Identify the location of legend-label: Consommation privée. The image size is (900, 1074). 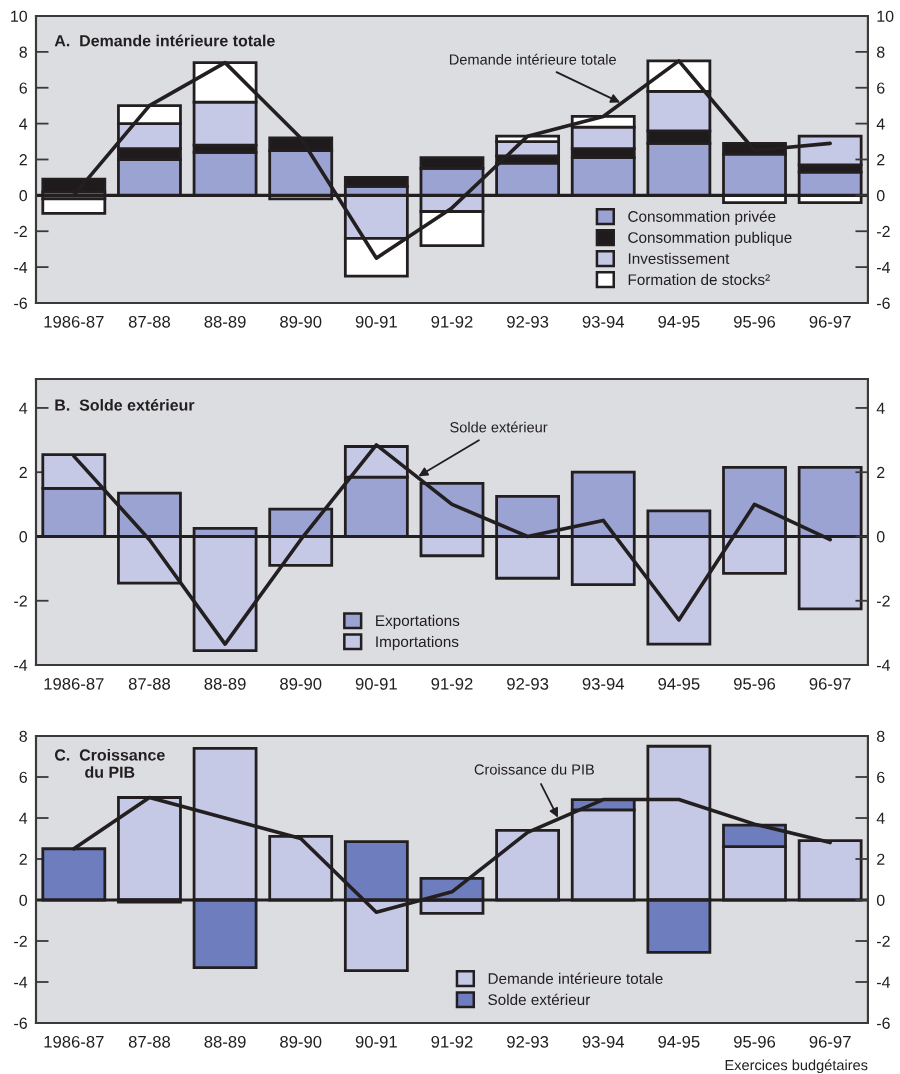
(702, 217).